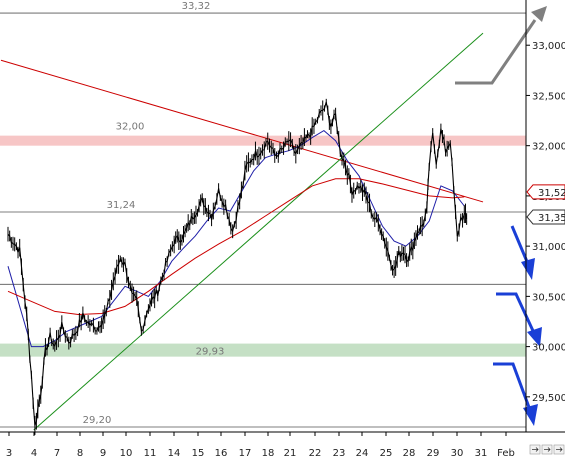  Describe the element at coordinates (506, 453) in the screenshot. I see `x-tick-label: Feb` at that location.